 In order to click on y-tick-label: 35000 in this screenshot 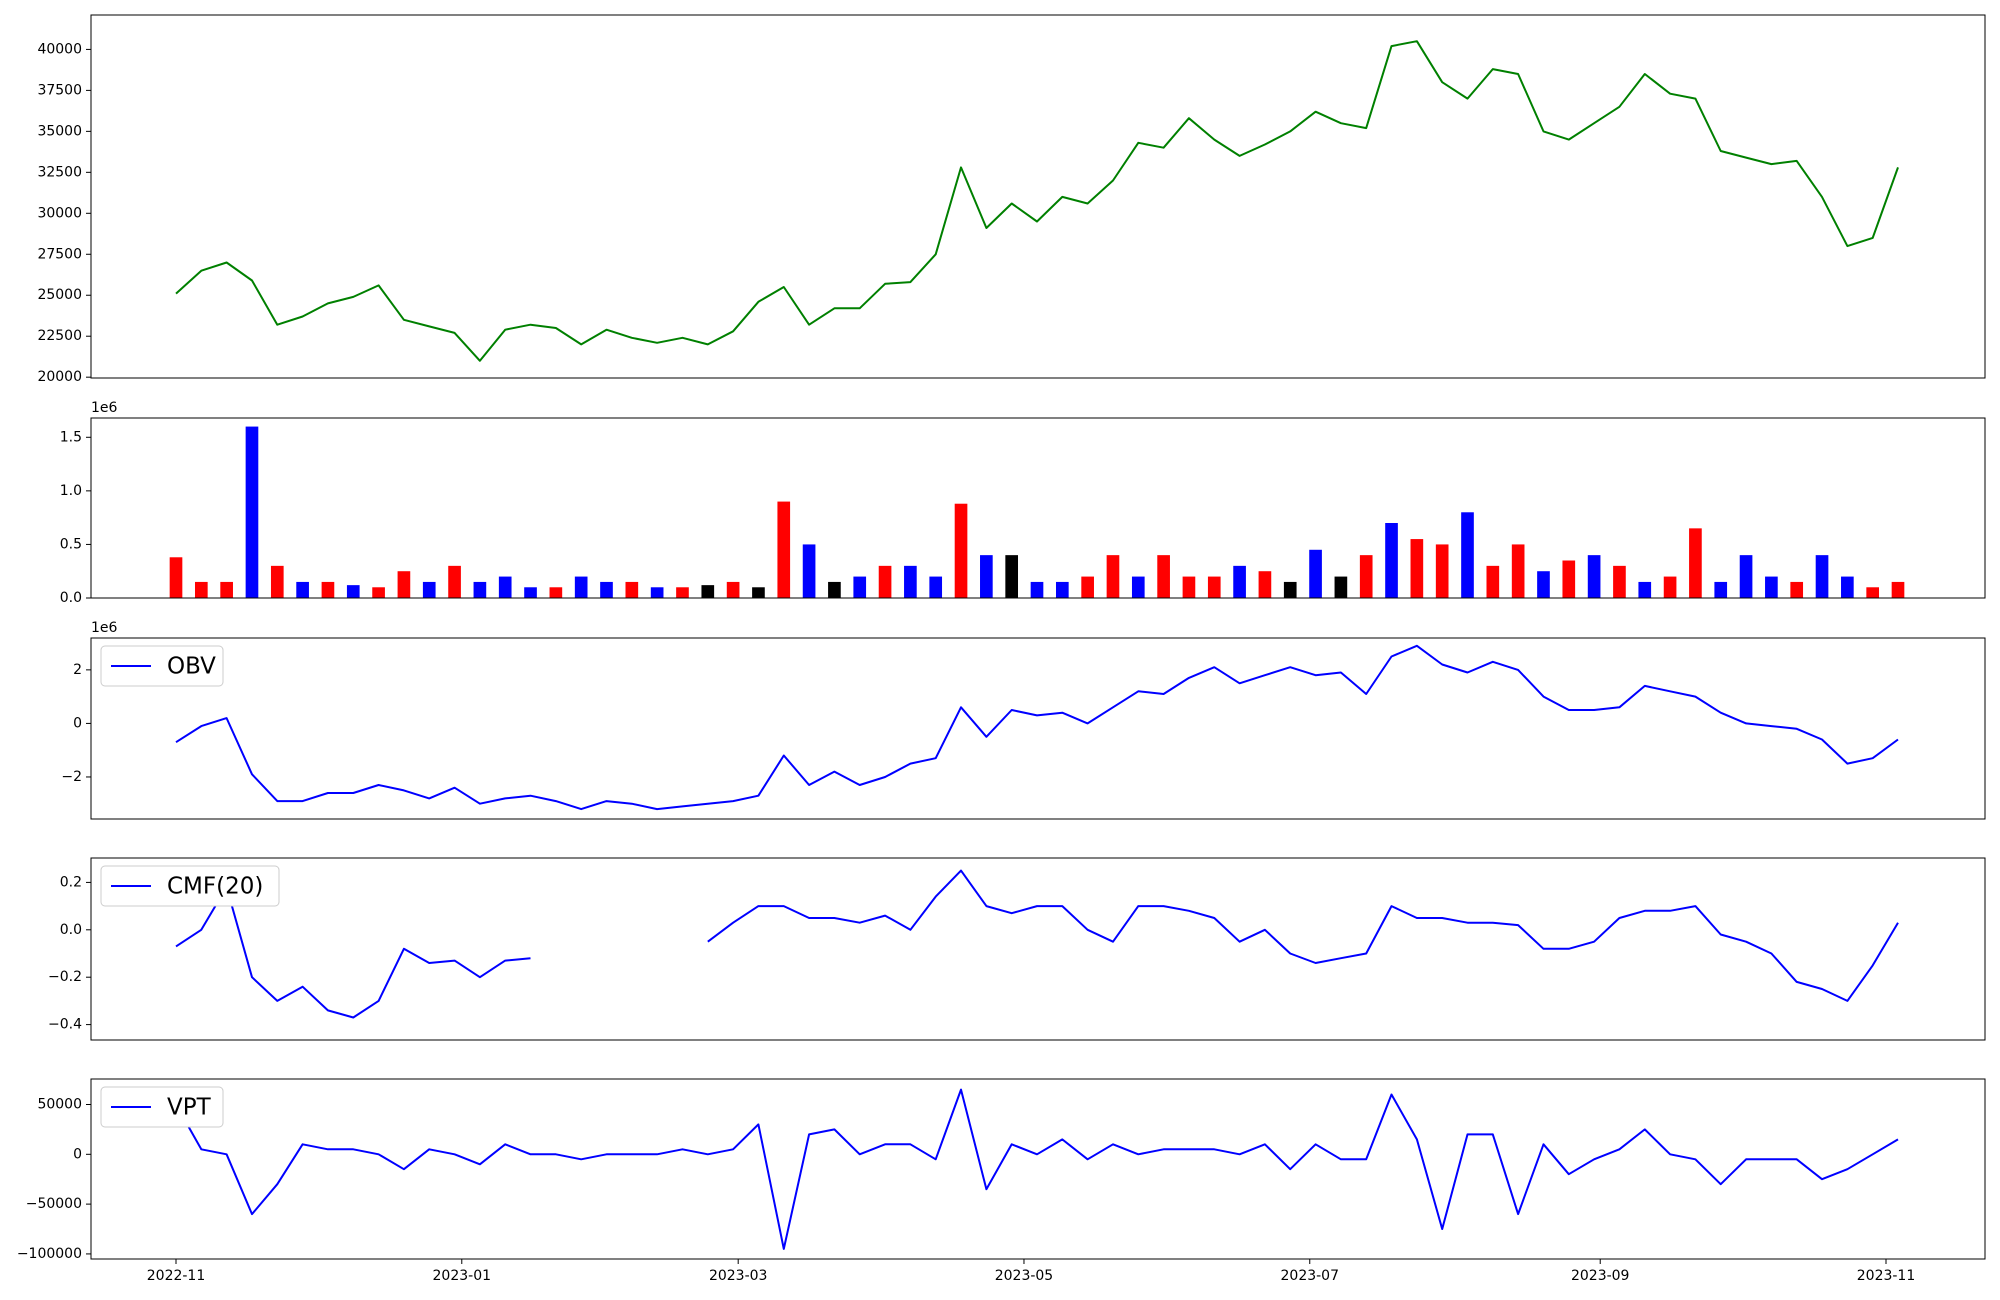, I will do `click(59, 131)`.